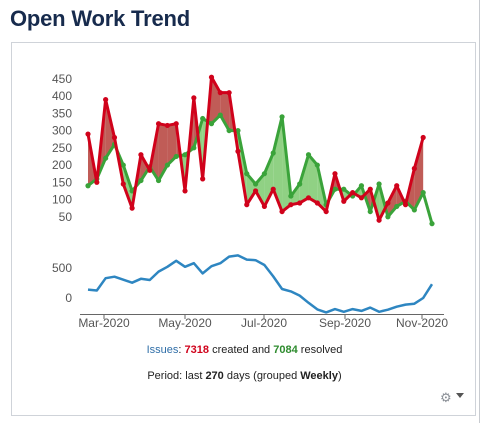 The height and width of the screenshot is (423, 489). I want to click on issues-colon: :, so click(180, 350).